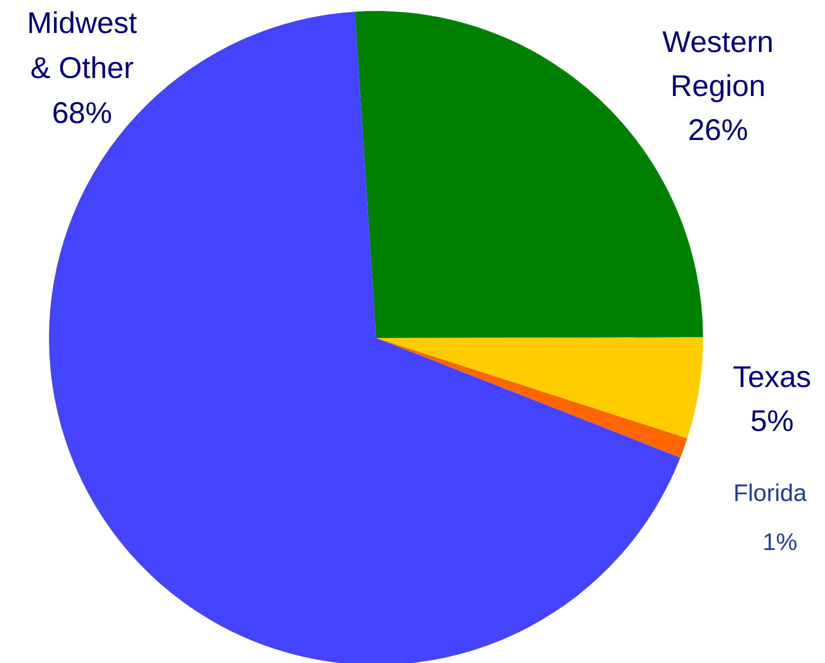 The image size is (825, 663). I want to click on data-label: 5%, so click(772, 421).